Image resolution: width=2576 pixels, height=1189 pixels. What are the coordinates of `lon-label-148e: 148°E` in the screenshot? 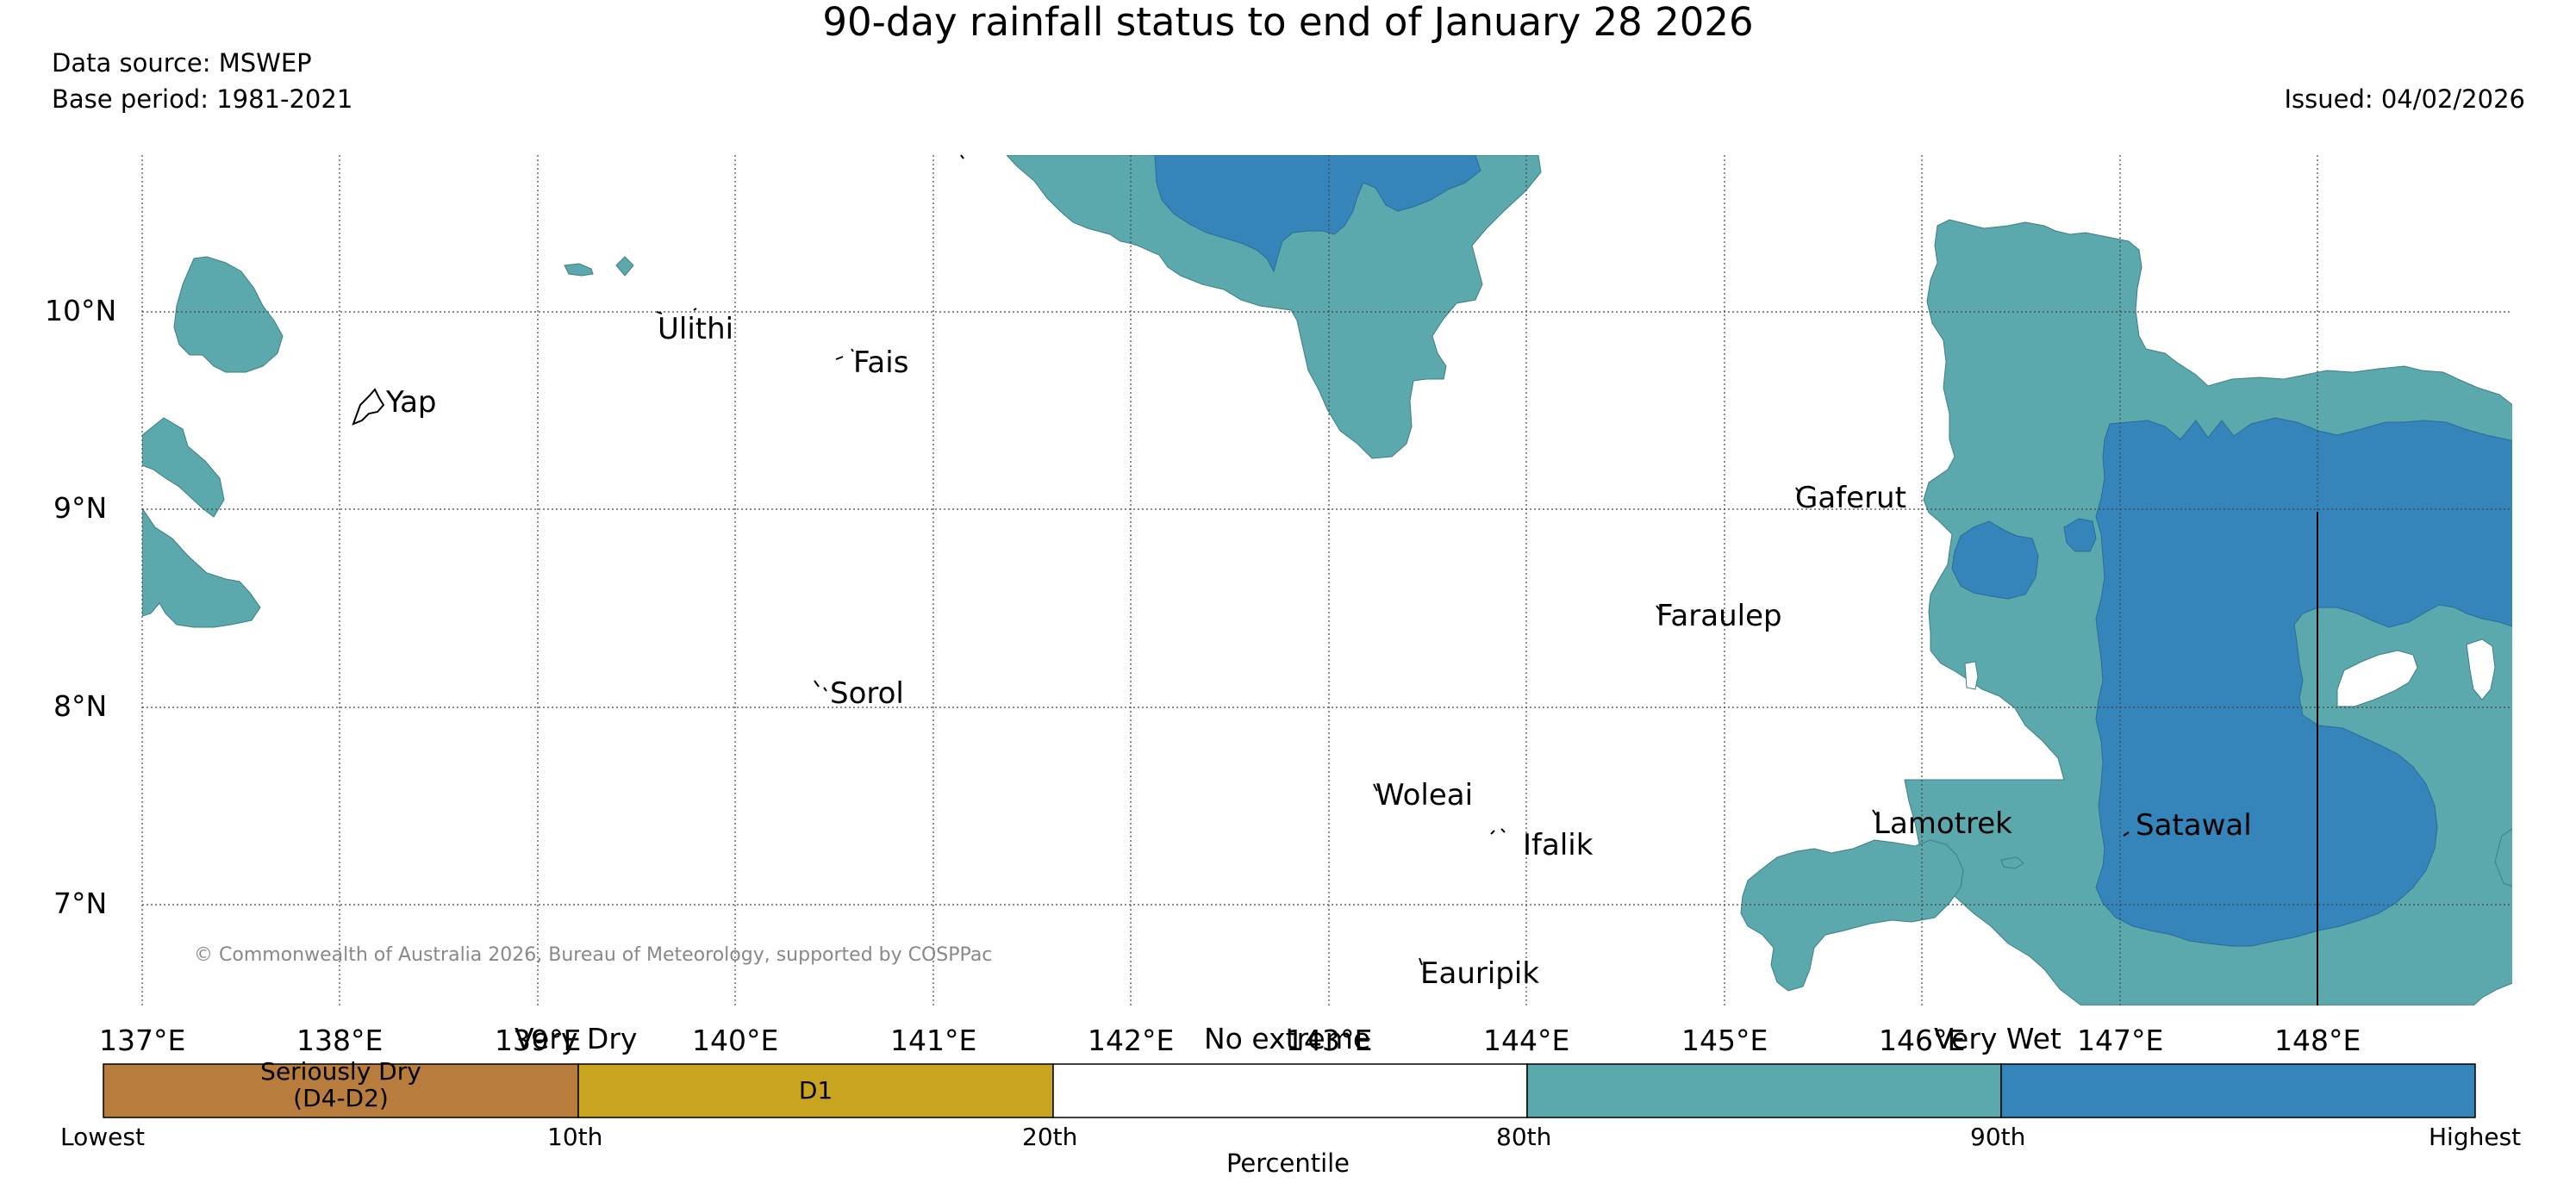 It's located at (2317, 1040).